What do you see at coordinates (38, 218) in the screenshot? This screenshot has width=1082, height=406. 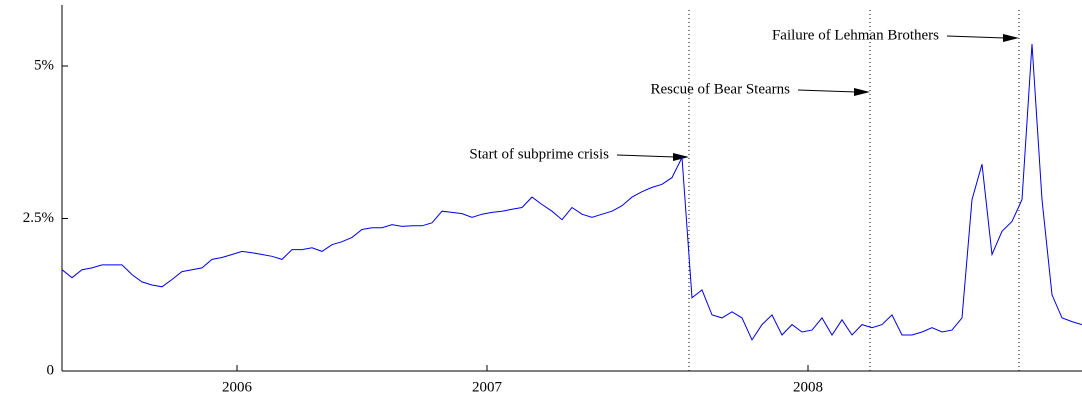 I see `y-tick-label: 2.5%` at bounding box center [38, 218].